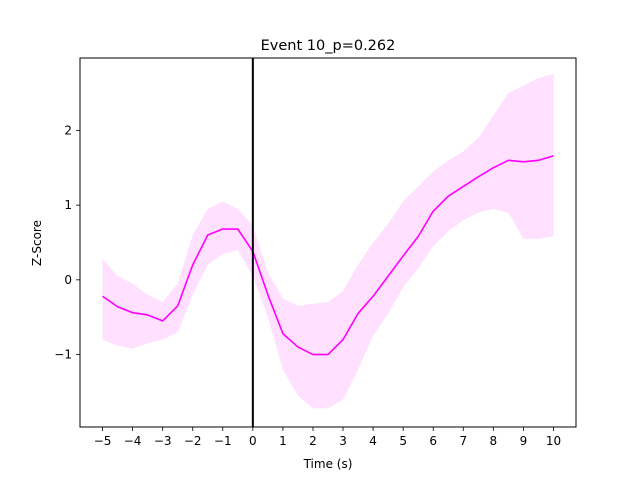  What do you see at coordinates (68, 205) in the screenshot?
I see `y-tick-label: 1` at bounding box center [68, 205].